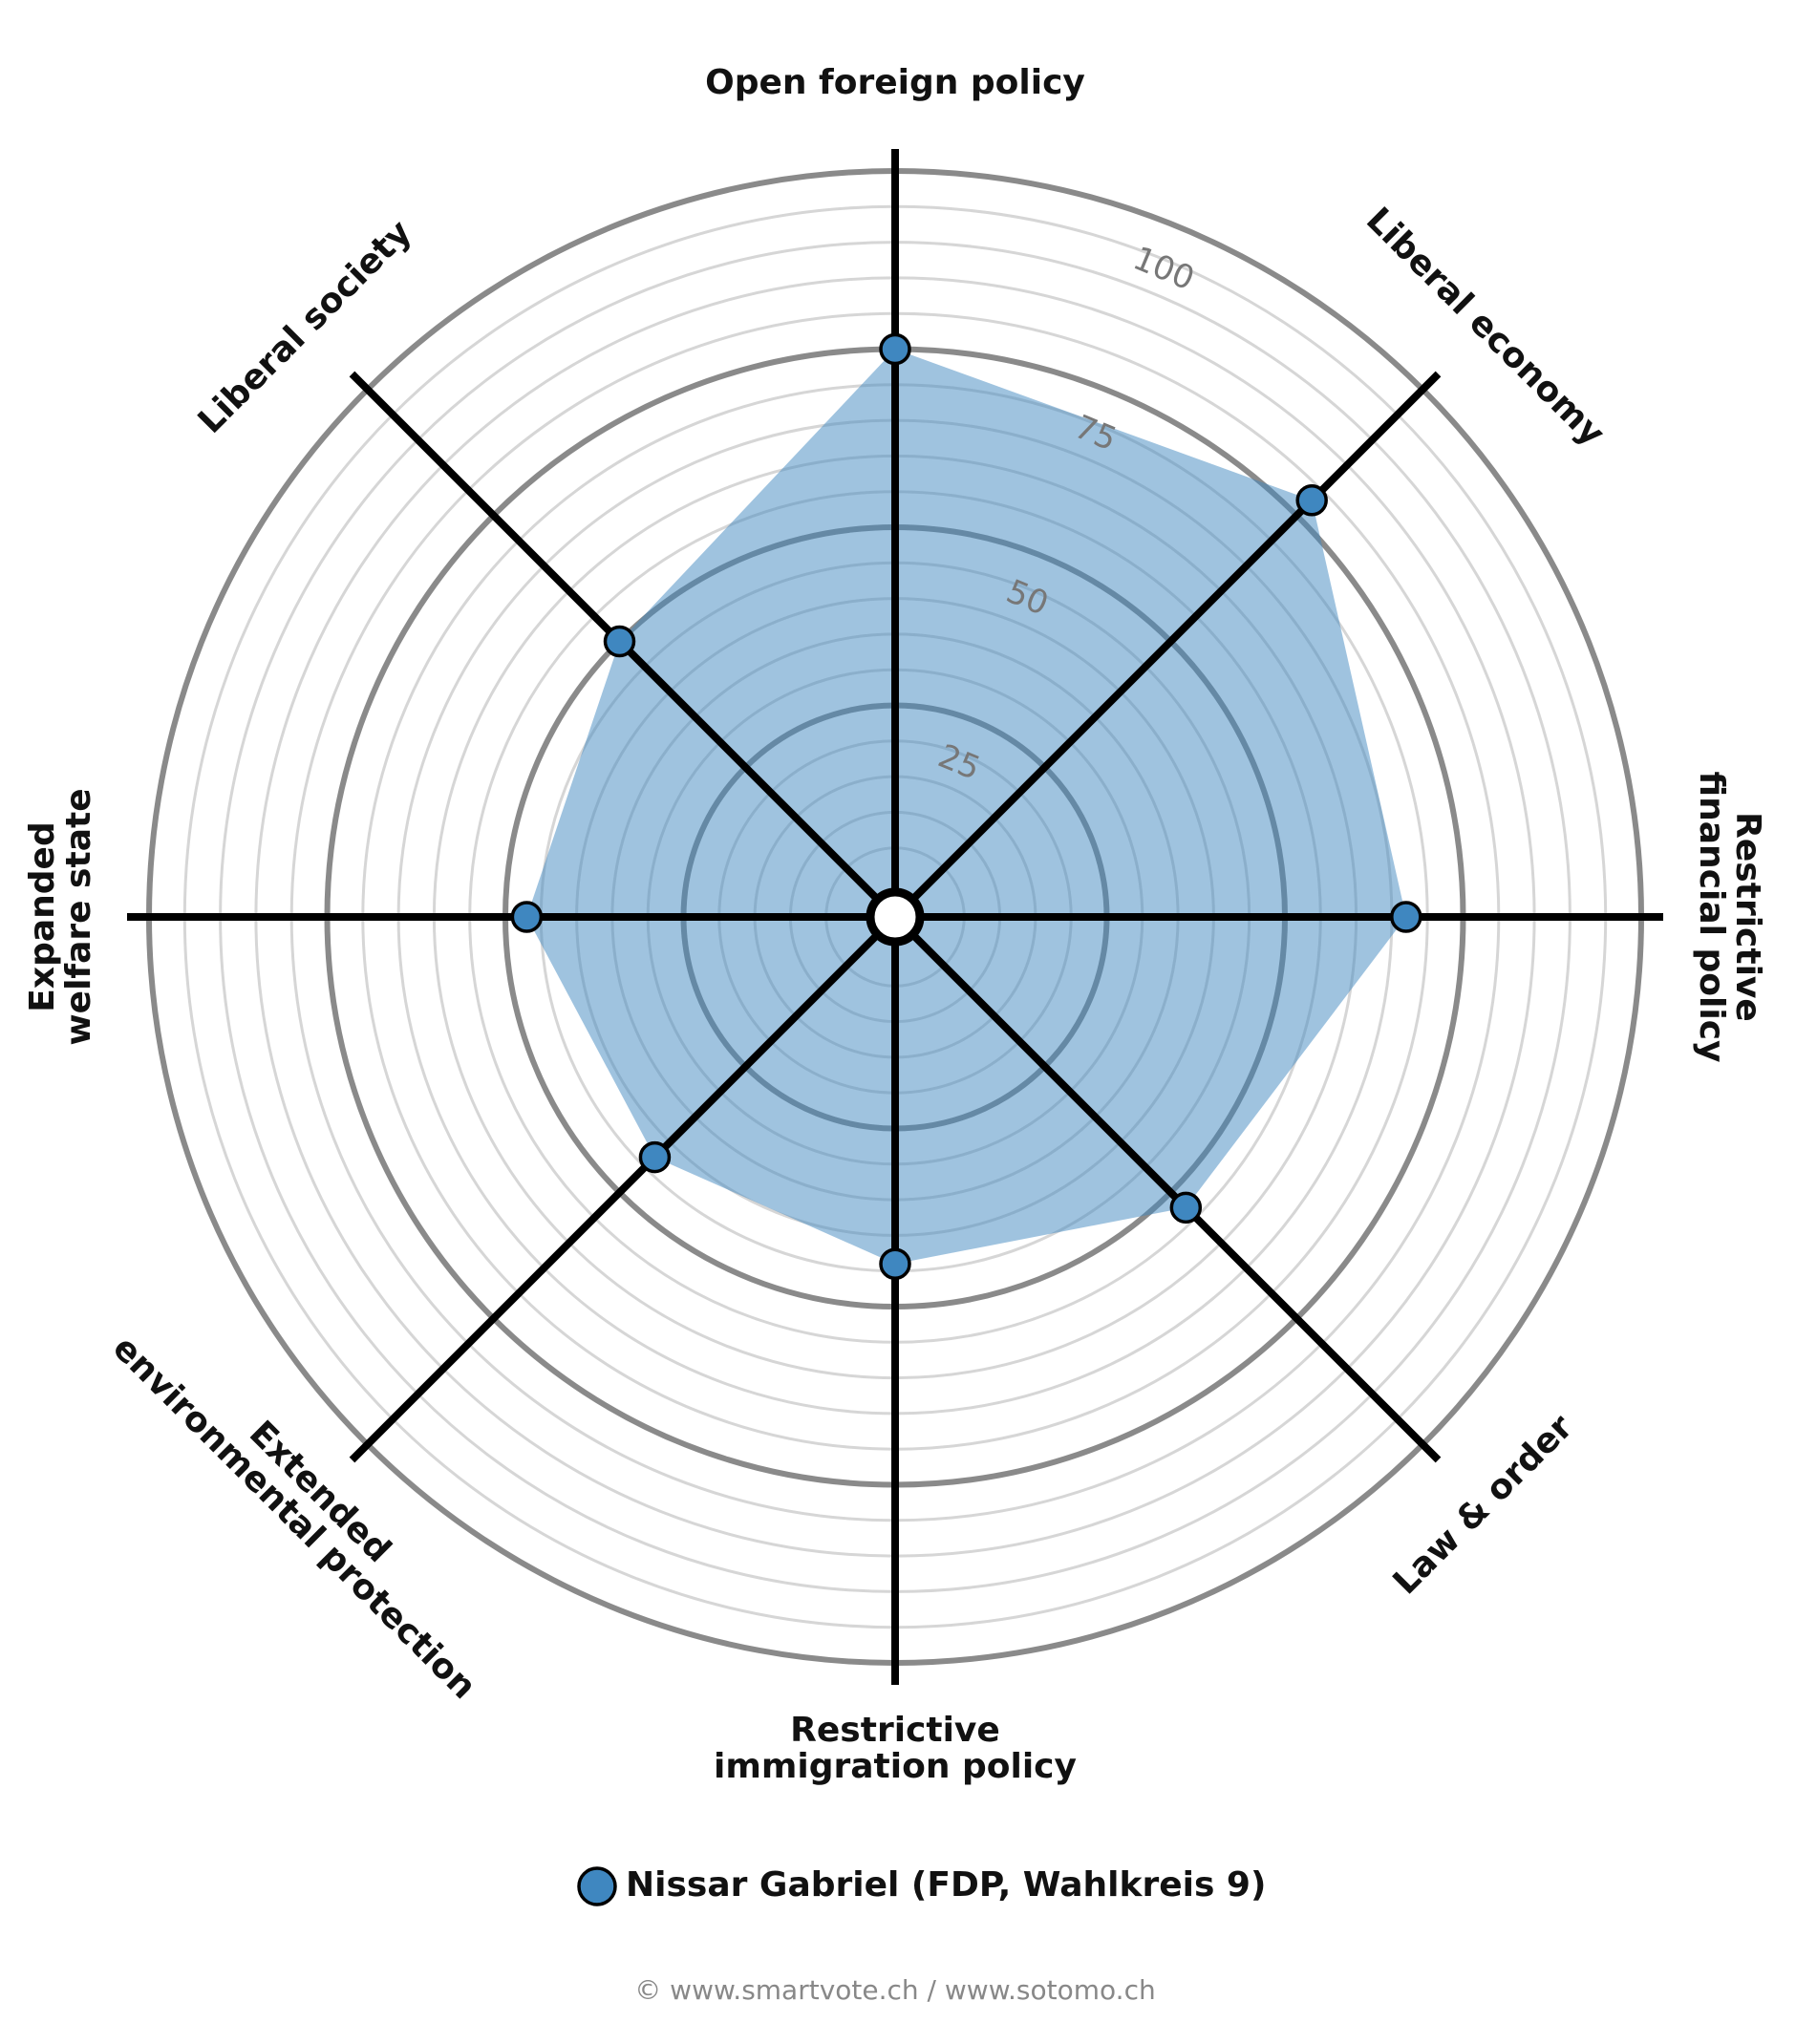 This screenshot has height=2044, width=1796. I want to click on footer: © www.smartvote.ch / www.sotomo.ch, so click(894, 1990).